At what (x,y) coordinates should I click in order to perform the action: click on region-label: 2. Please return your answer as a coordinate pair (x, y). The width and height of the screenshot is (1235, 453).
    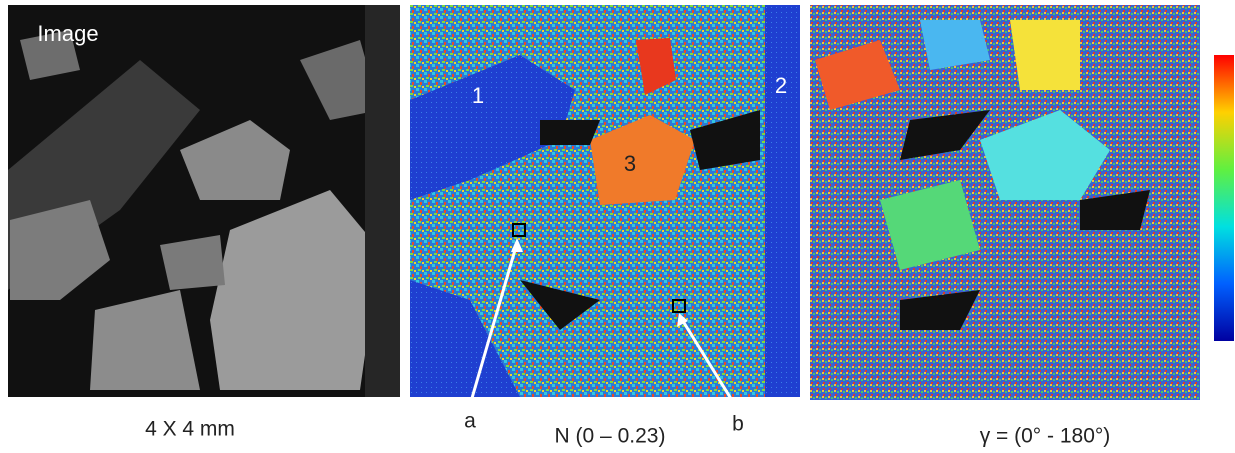
    Looking at the image, I should click on (781, 85).